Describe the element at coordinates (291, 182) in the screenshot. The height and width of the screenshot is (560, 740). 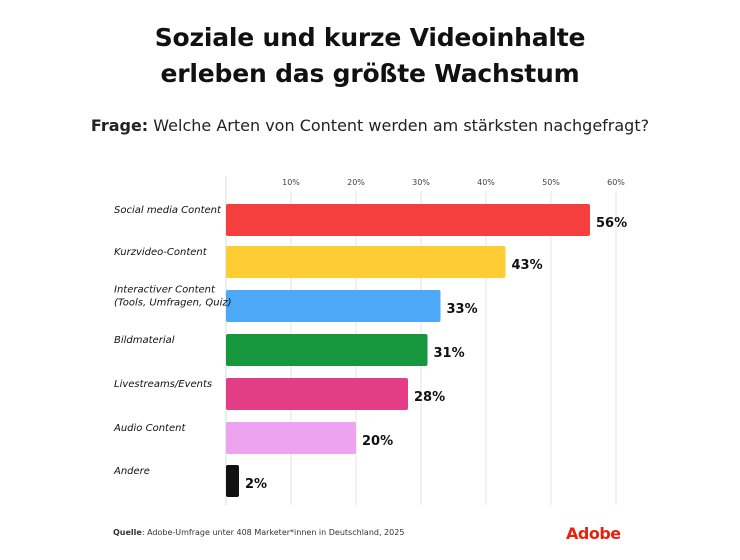
I see `x-tick-label: 10%` at that location.